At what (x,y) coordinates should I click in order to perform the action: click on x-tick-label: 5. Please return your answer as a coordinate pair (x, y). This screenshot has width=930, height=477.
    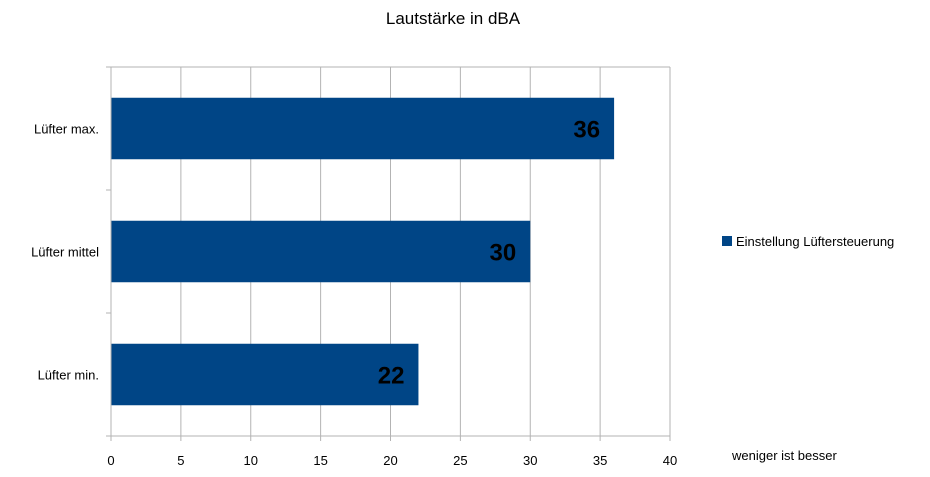
    Looking at the image, I should click on (180, 460).